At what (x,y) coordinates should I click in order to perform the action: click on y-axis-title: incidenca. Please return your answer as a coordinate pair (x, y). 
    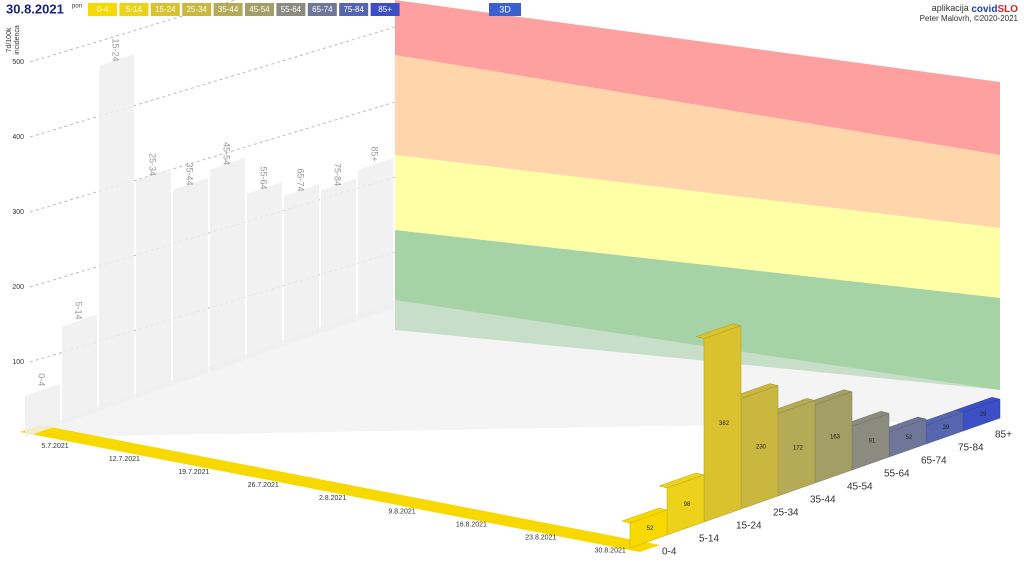
    Looking at the image, I should click on (17, 40).